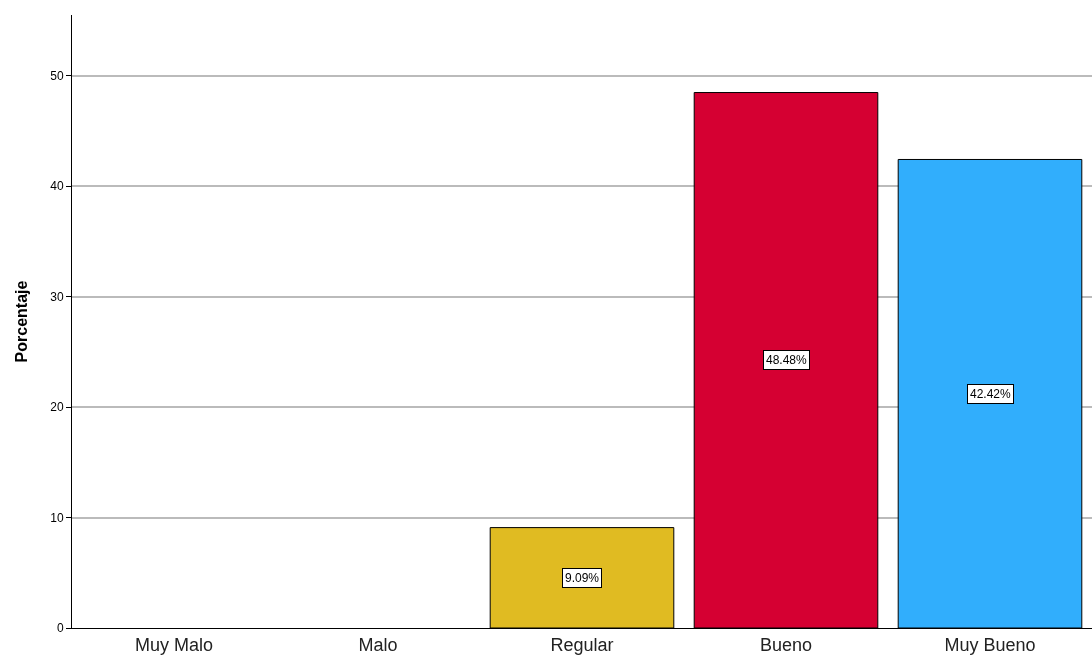  Describe the element at coordinates (57, 186) in the screenshot. I see `y-tick-label: 40` at that location.